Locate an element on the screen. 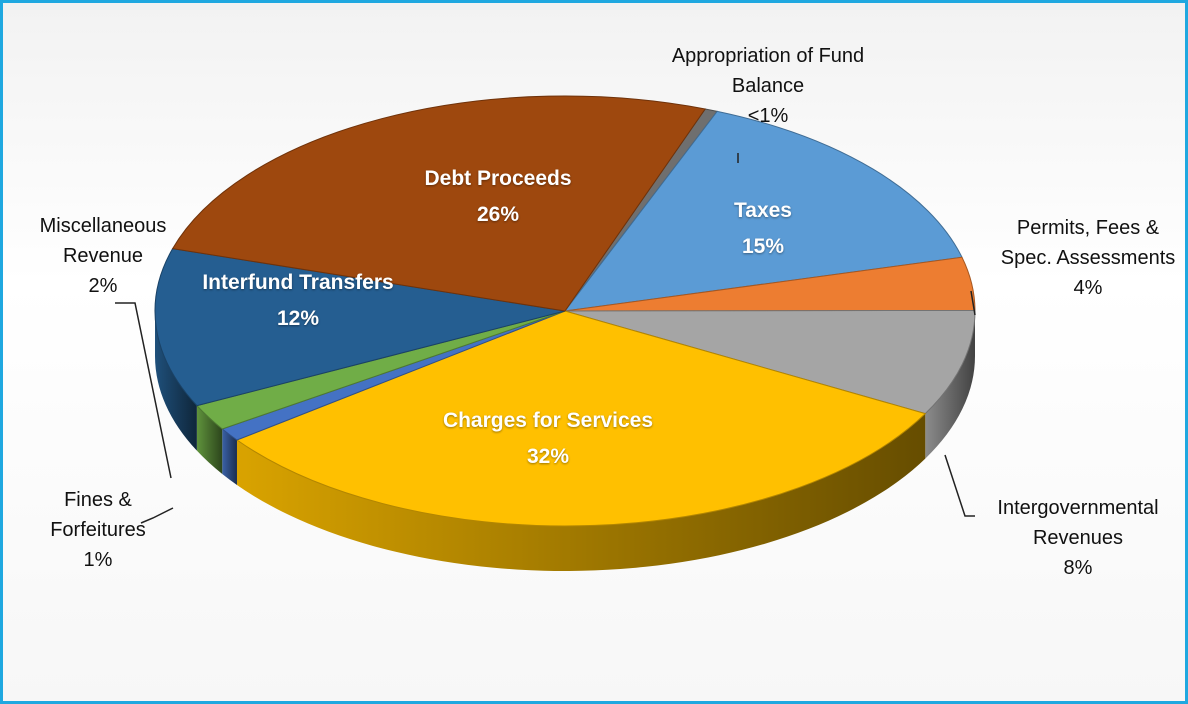  value-label: 26% is located at coordinates (498, 214).